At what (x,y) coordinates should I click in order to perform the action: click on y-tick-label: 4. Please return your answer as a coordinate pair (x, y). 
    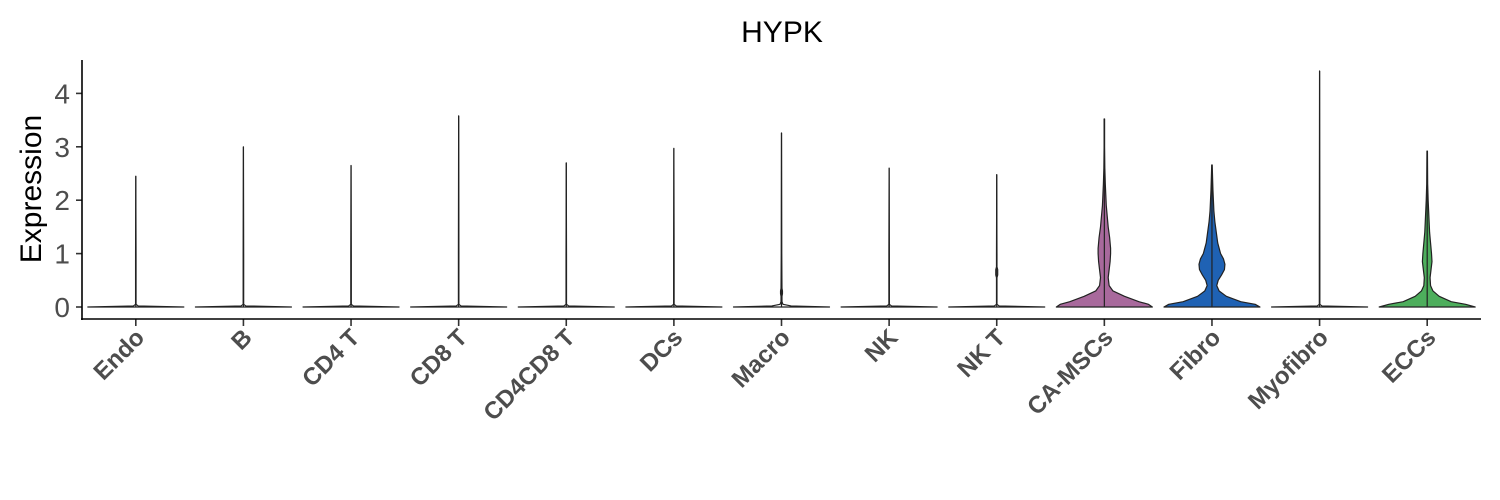
    Looking at the image, I should click on (62, 93).